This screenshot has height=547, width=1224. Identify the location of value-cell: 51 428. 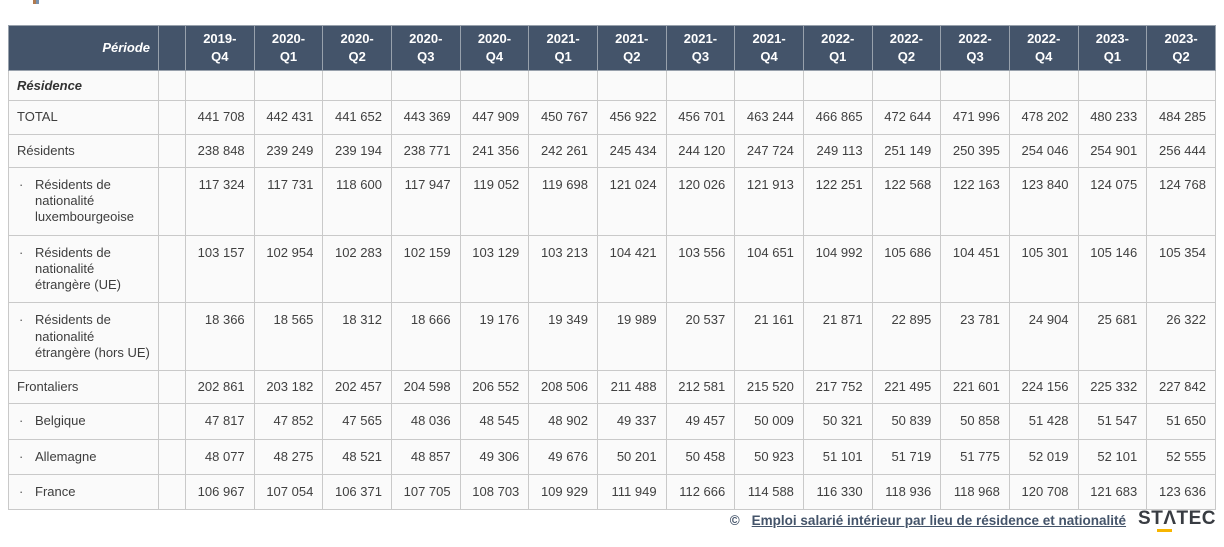
(1043, 421).